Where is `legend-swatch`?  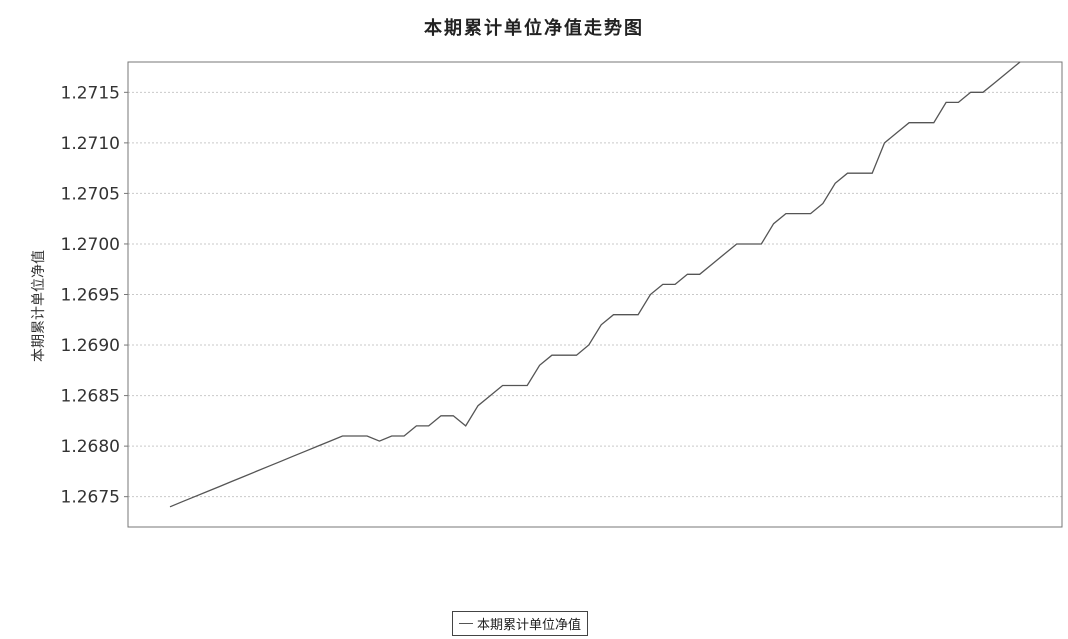
legend-swatch is located at coordinates (466, 623).